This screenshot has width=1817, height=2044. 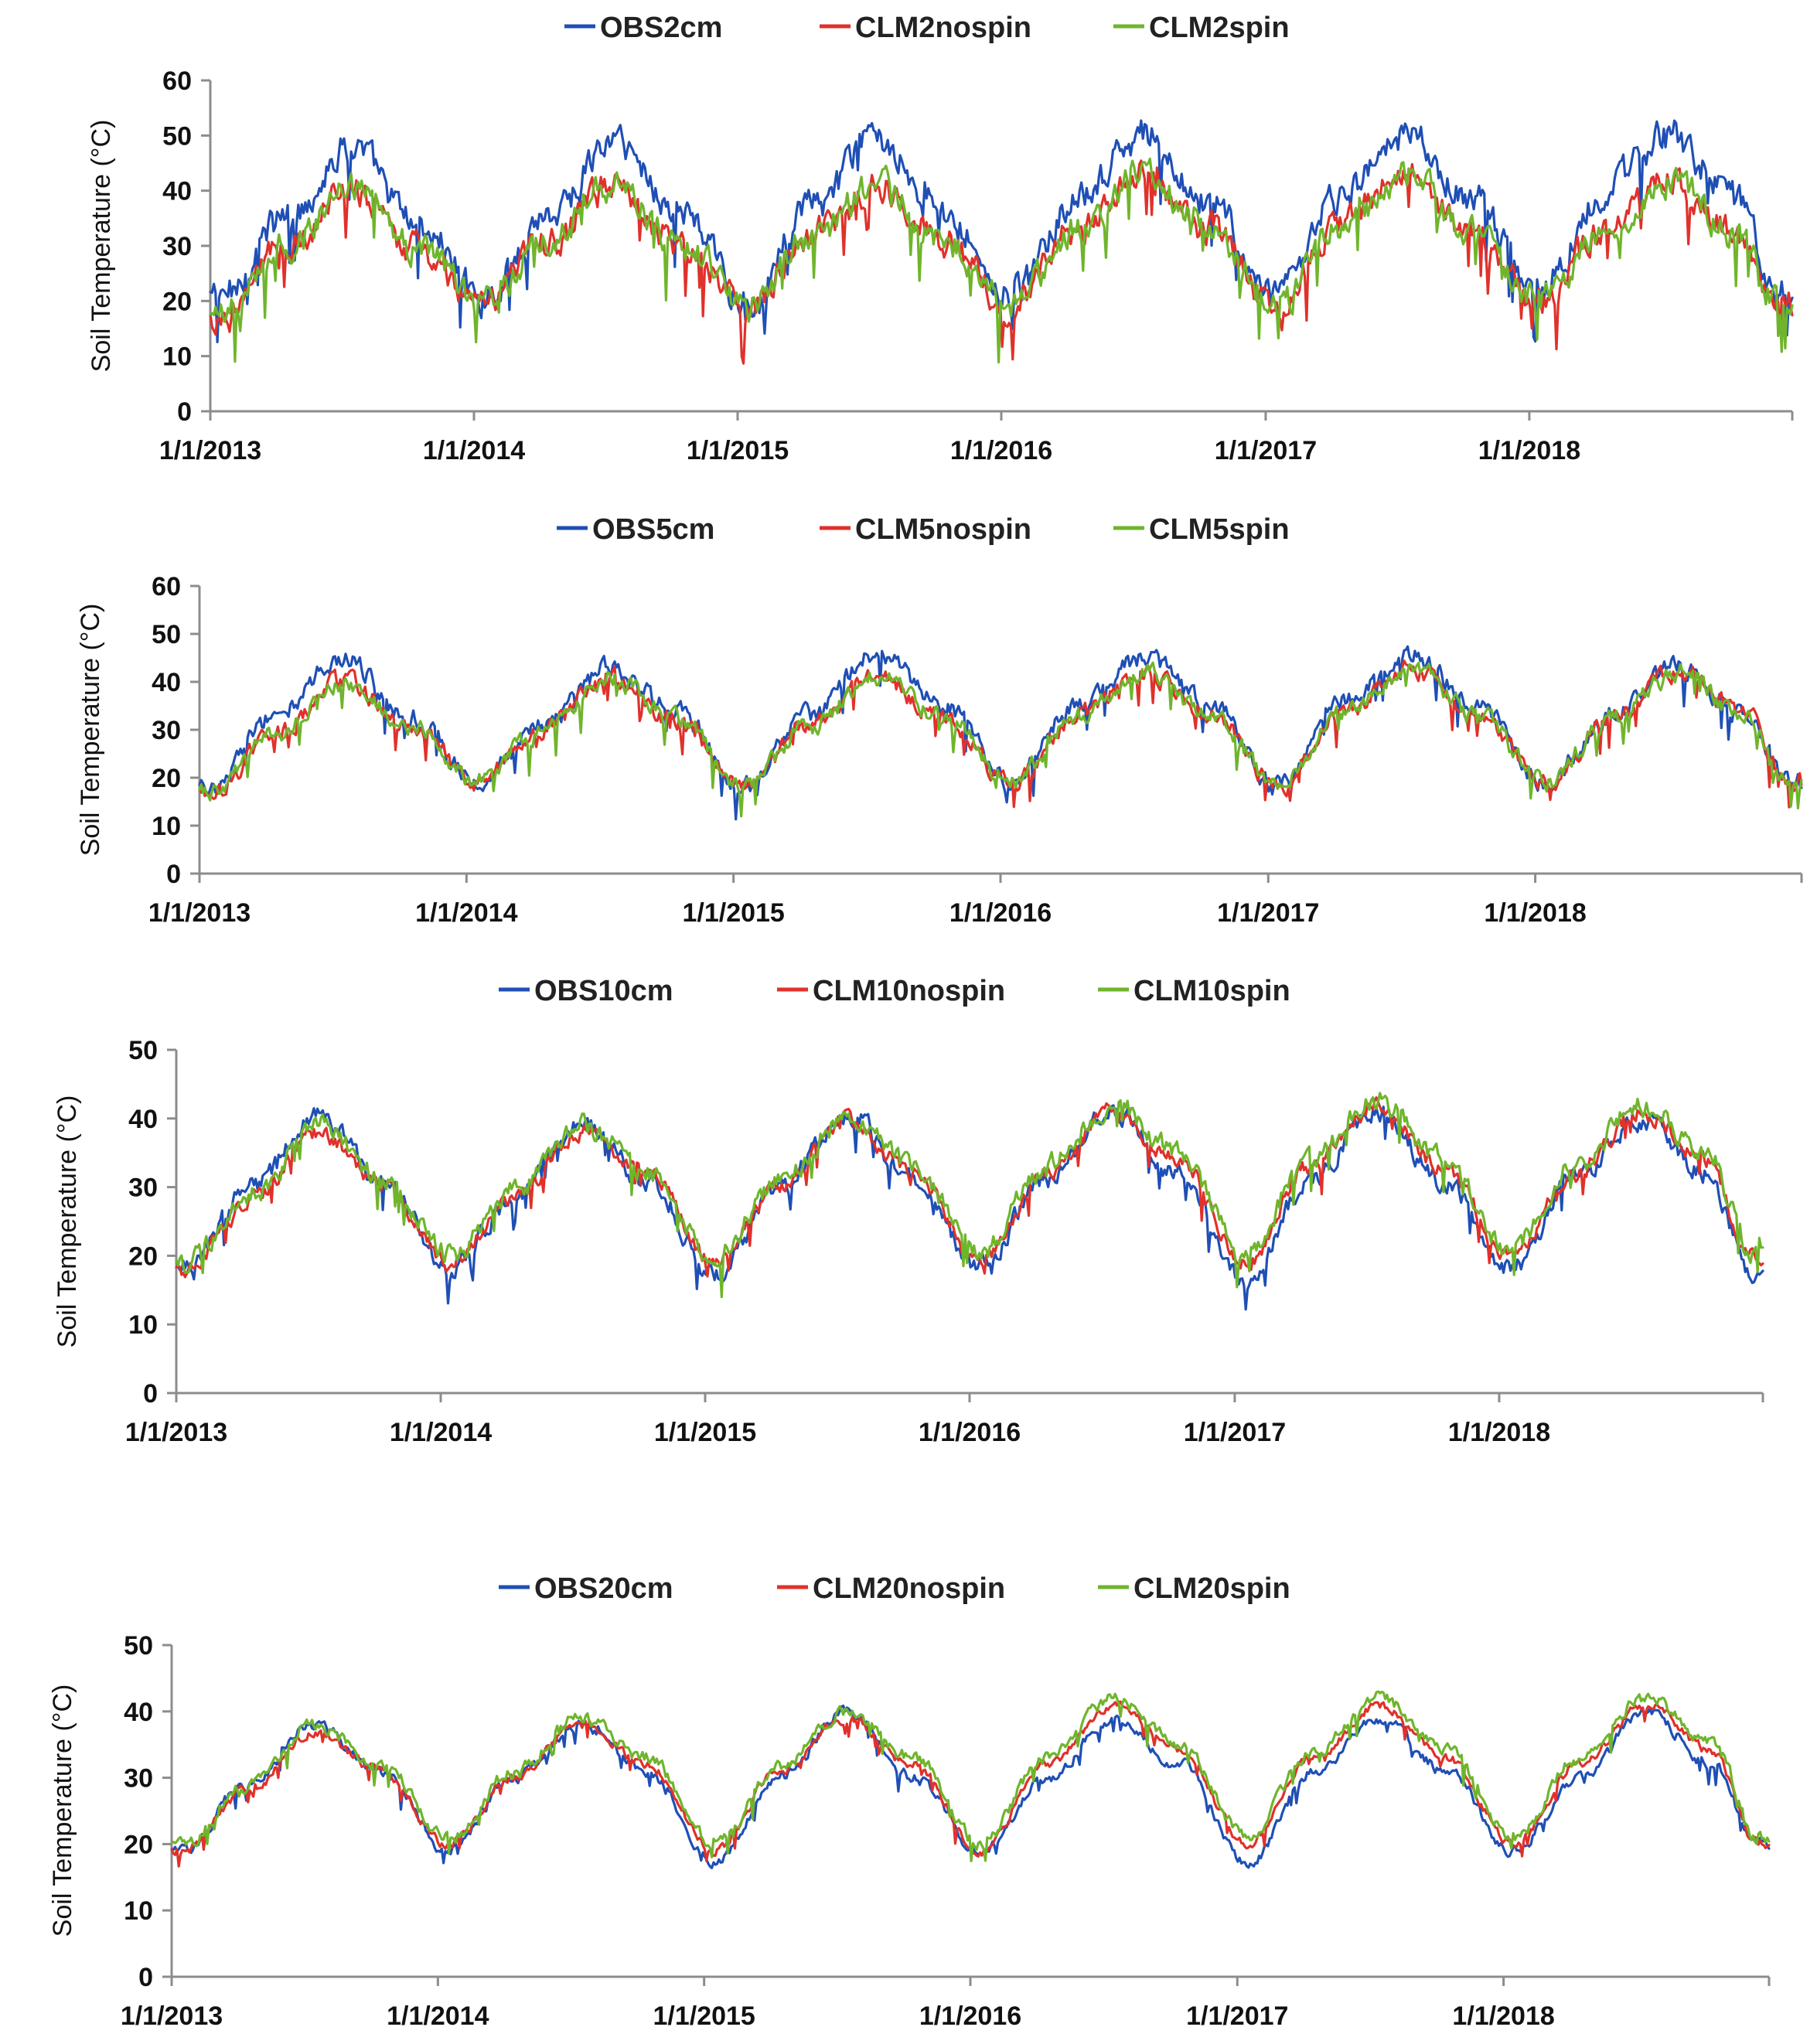 I want to click on legend-label-spin: CLM2spin, so click(x=1219, y=28).